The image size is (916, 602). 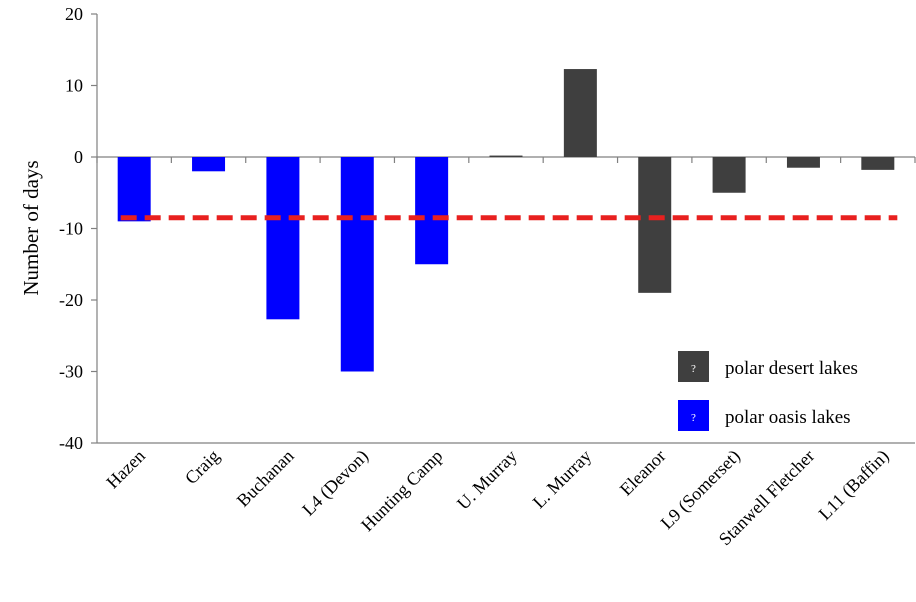 I want to click on legend-swatch-oasis, so click(x=693, y=415).